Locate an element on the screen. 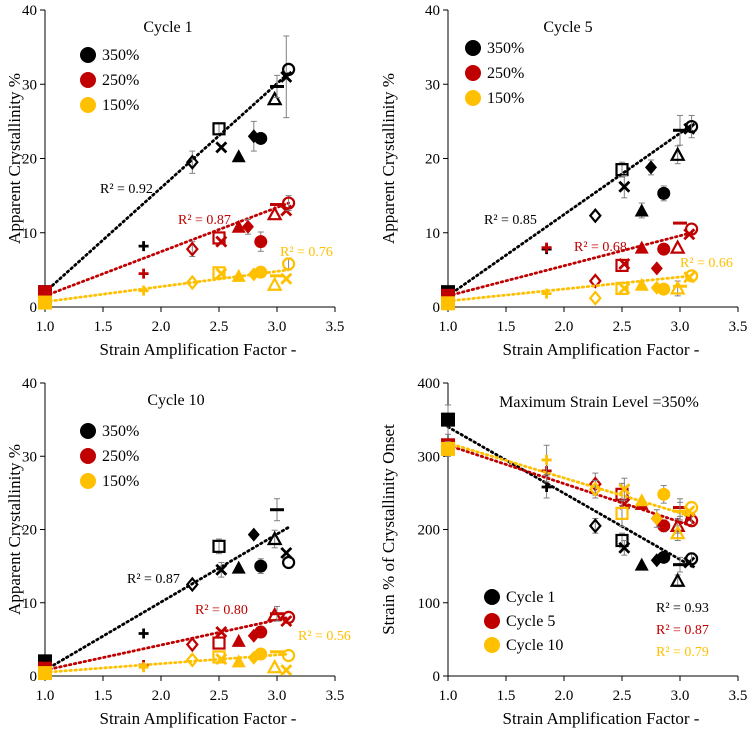  series-150-: R² = 0.56 is located at coordinates (194, 655).